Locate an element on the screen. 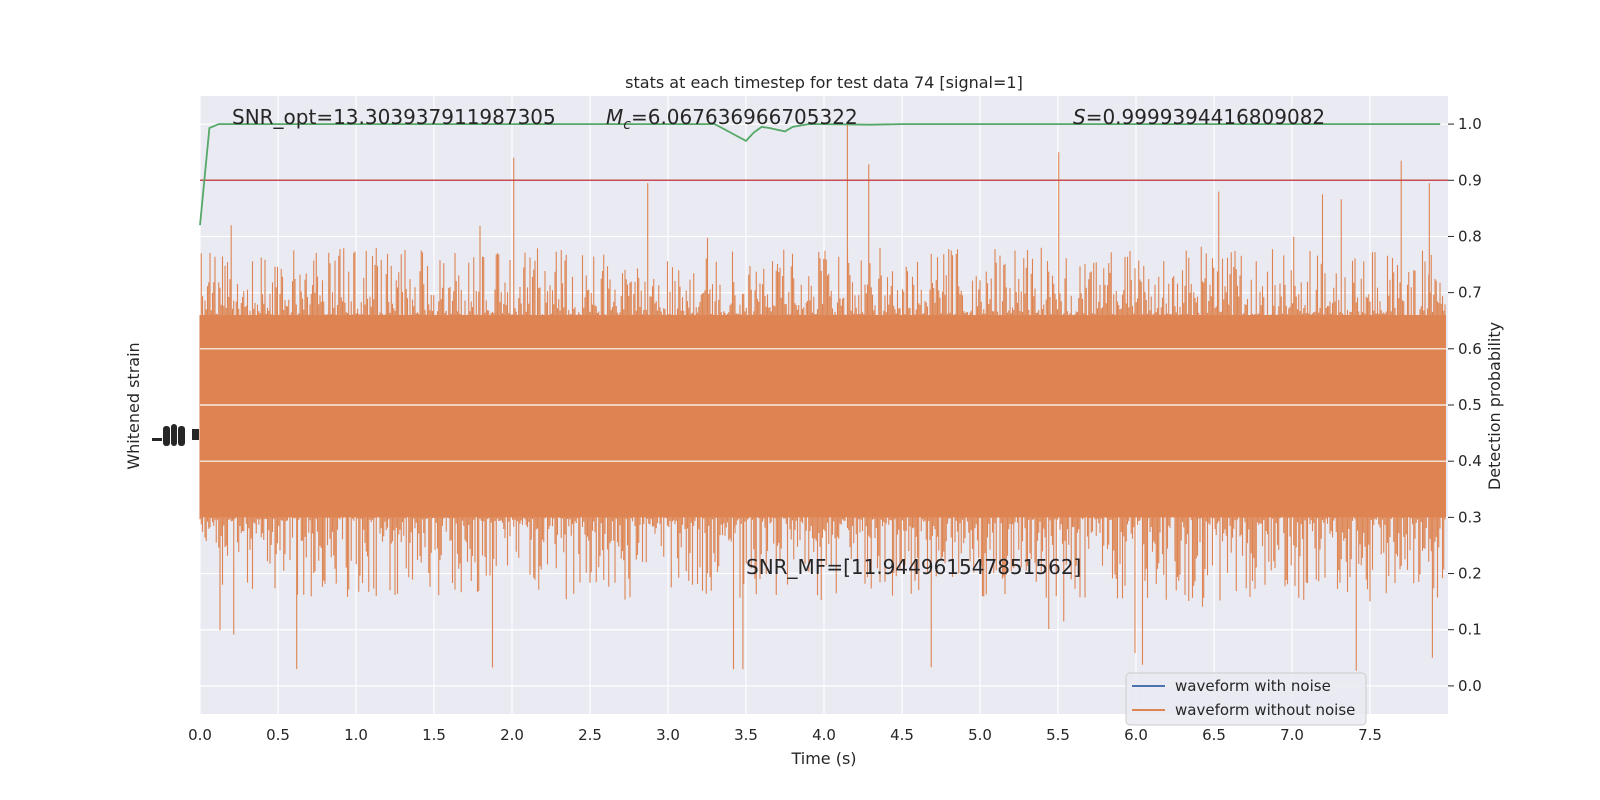 The image size is (1600, 800). x-tick-label: 6.5 is located at coordinates (1214, 735).